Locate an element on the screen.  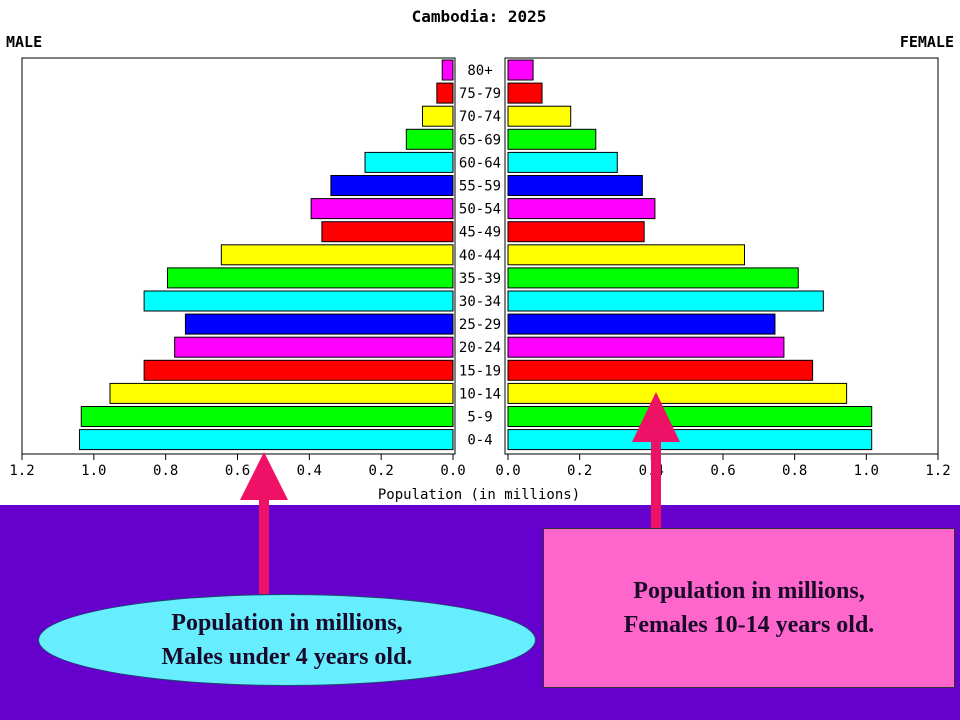
age-group-label: 50-54 is located at coordinates (480, 210).